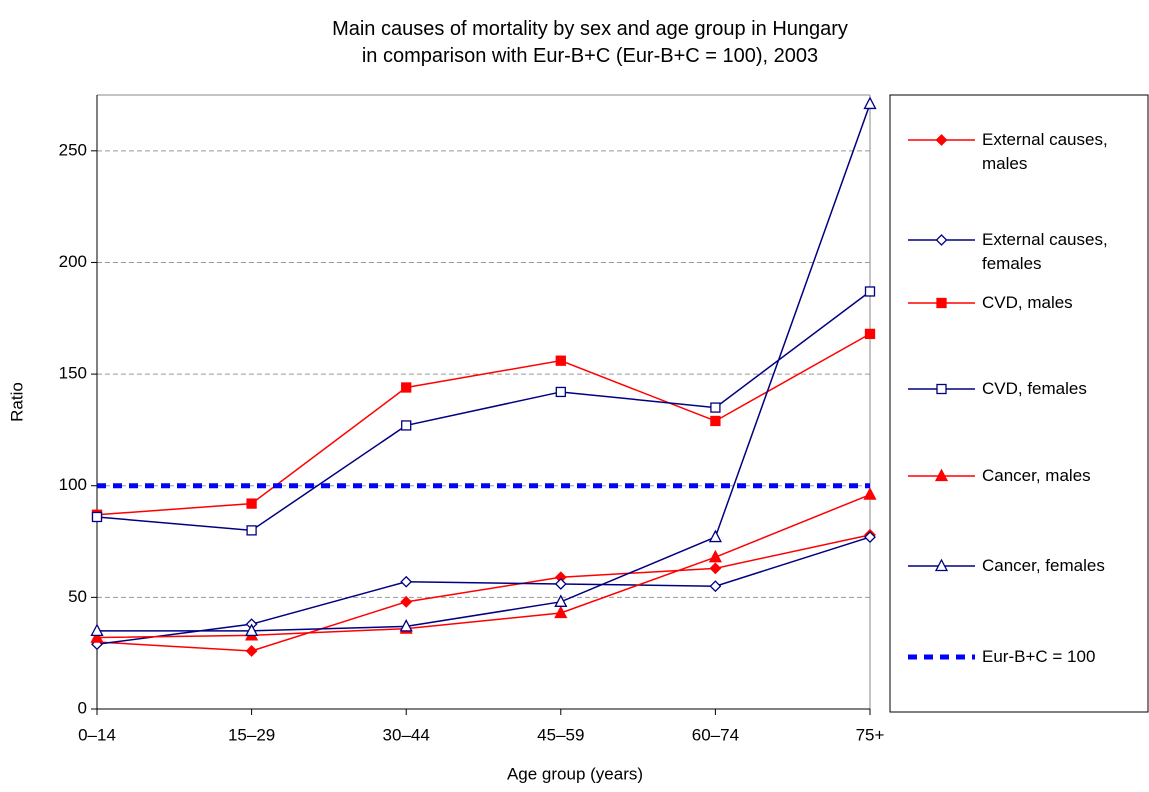  What do you see at coordinates (715, 734) in the screenshot?
I see `x-tick-label: 60–74` at bounding box center [715, 734].